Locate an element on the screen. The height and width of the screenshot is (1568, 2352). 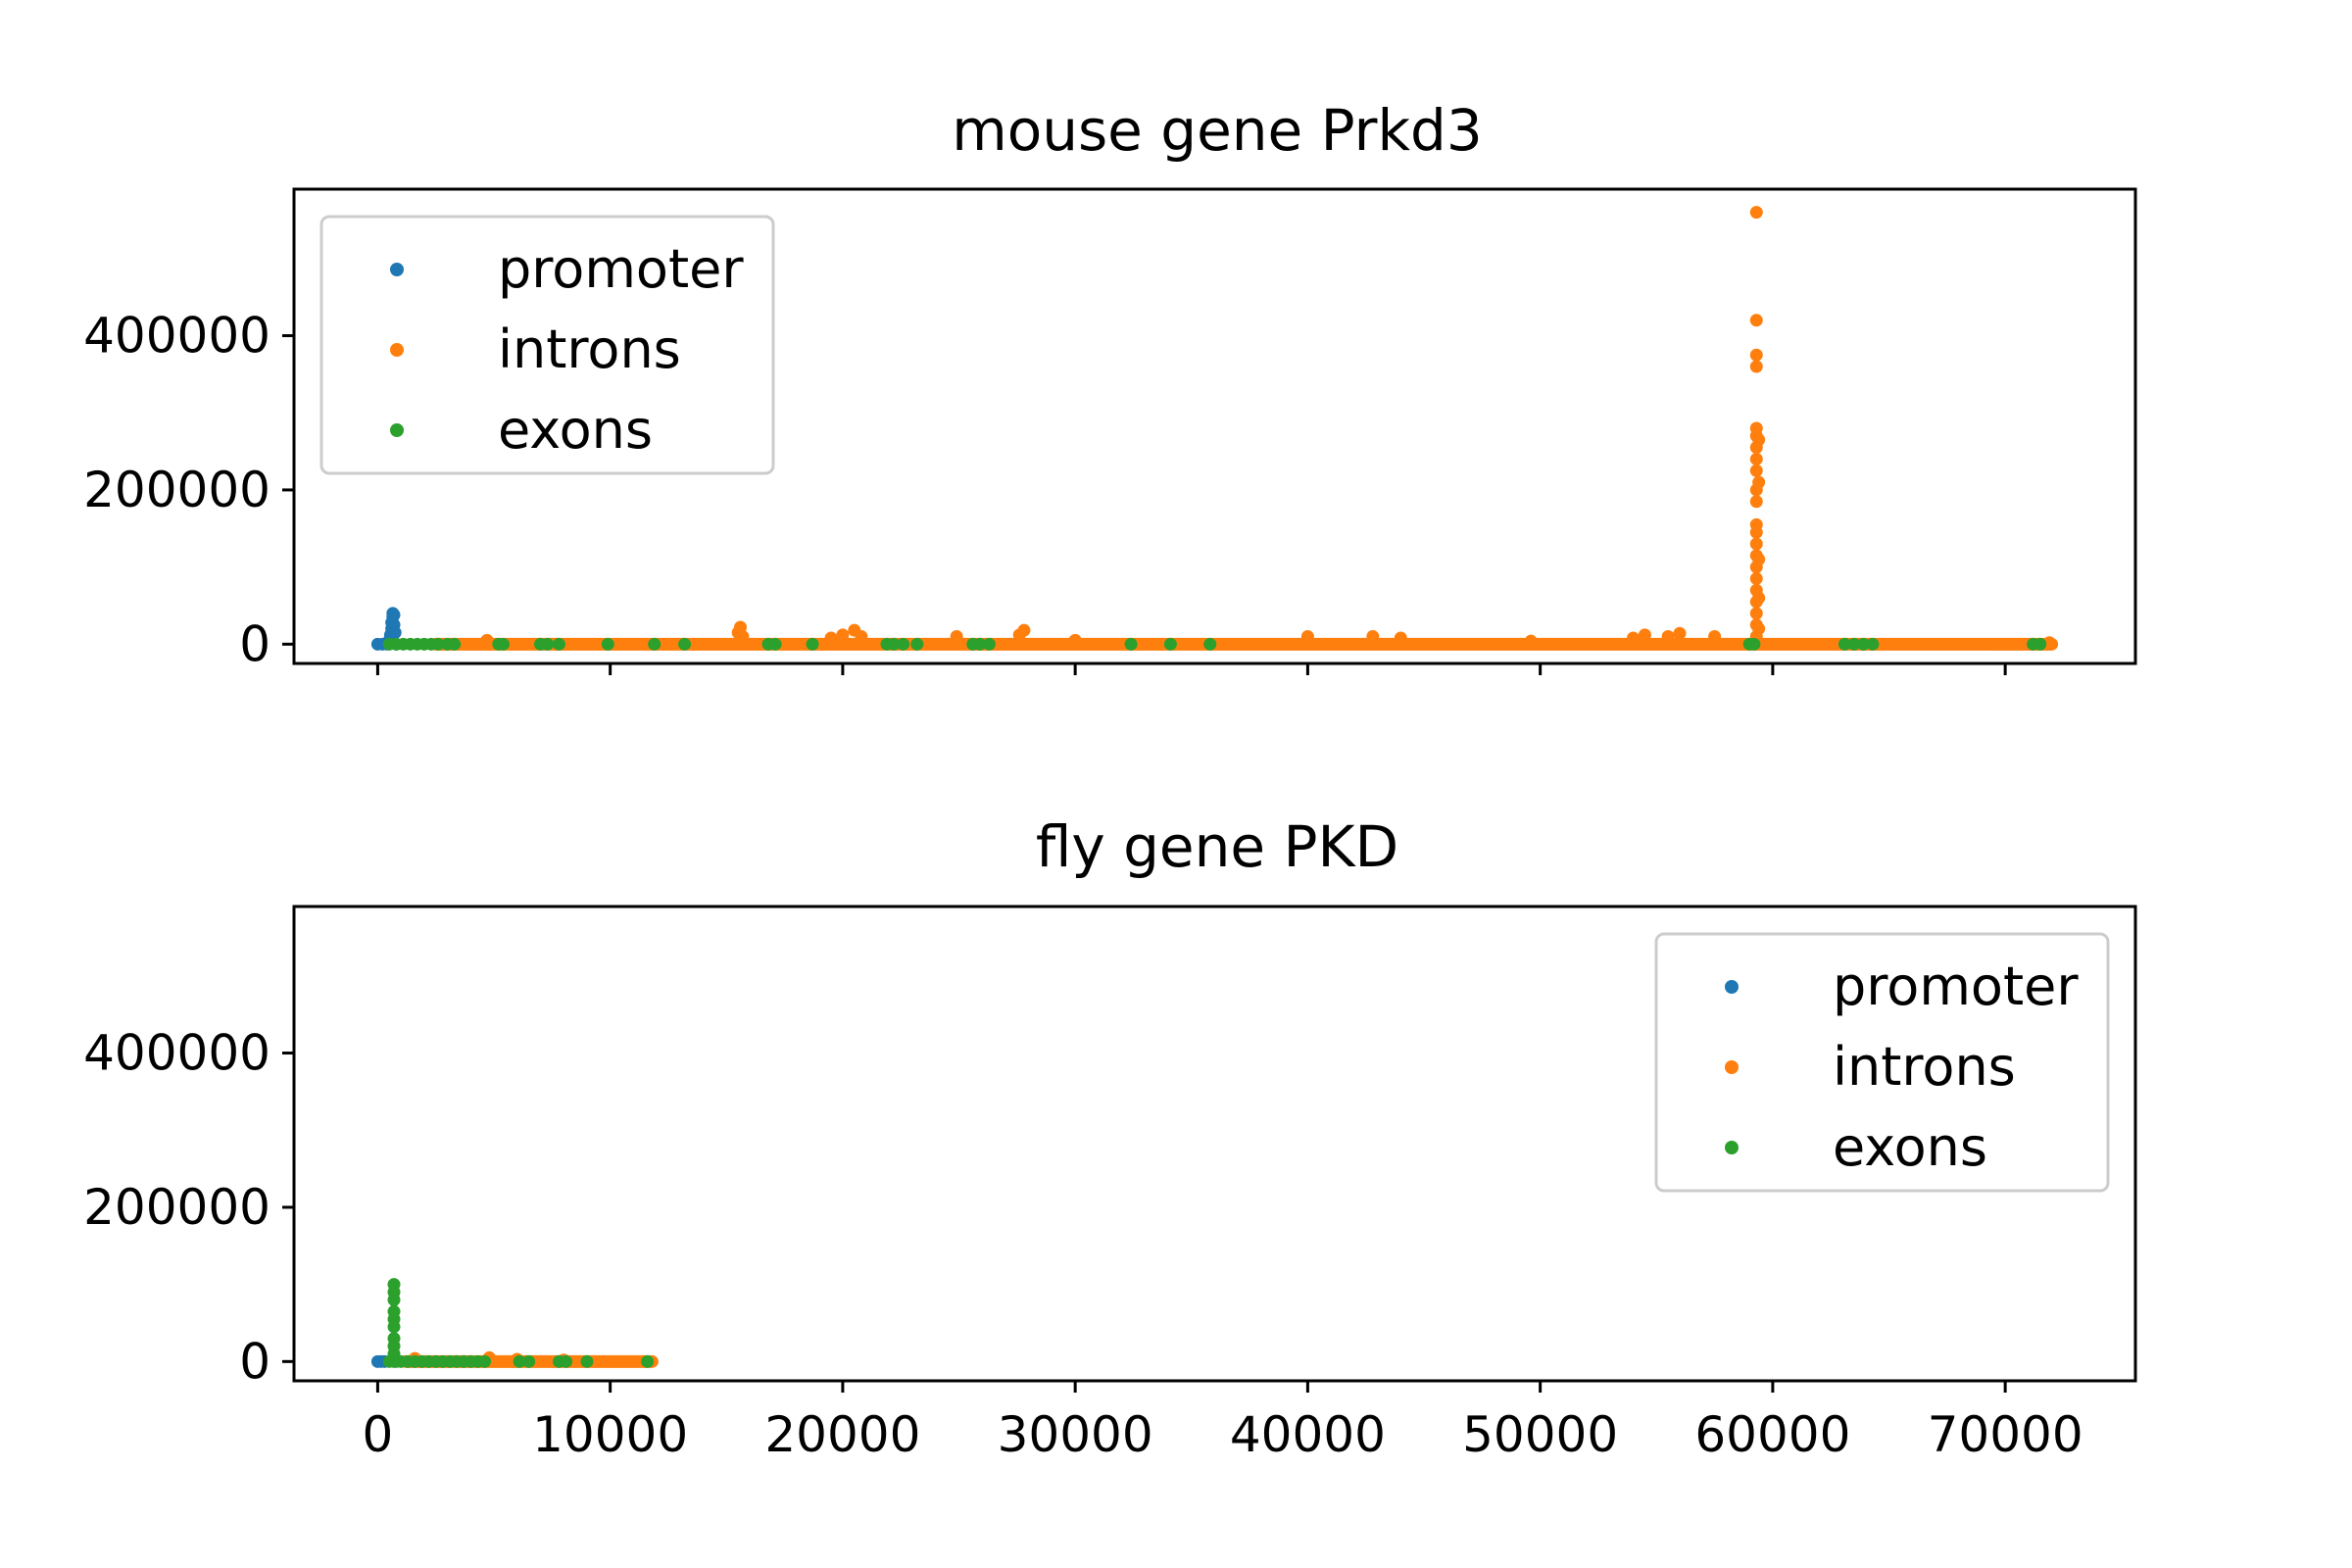
fly-gene-legend-marker-introns is located at coordinates (1732, 1067).